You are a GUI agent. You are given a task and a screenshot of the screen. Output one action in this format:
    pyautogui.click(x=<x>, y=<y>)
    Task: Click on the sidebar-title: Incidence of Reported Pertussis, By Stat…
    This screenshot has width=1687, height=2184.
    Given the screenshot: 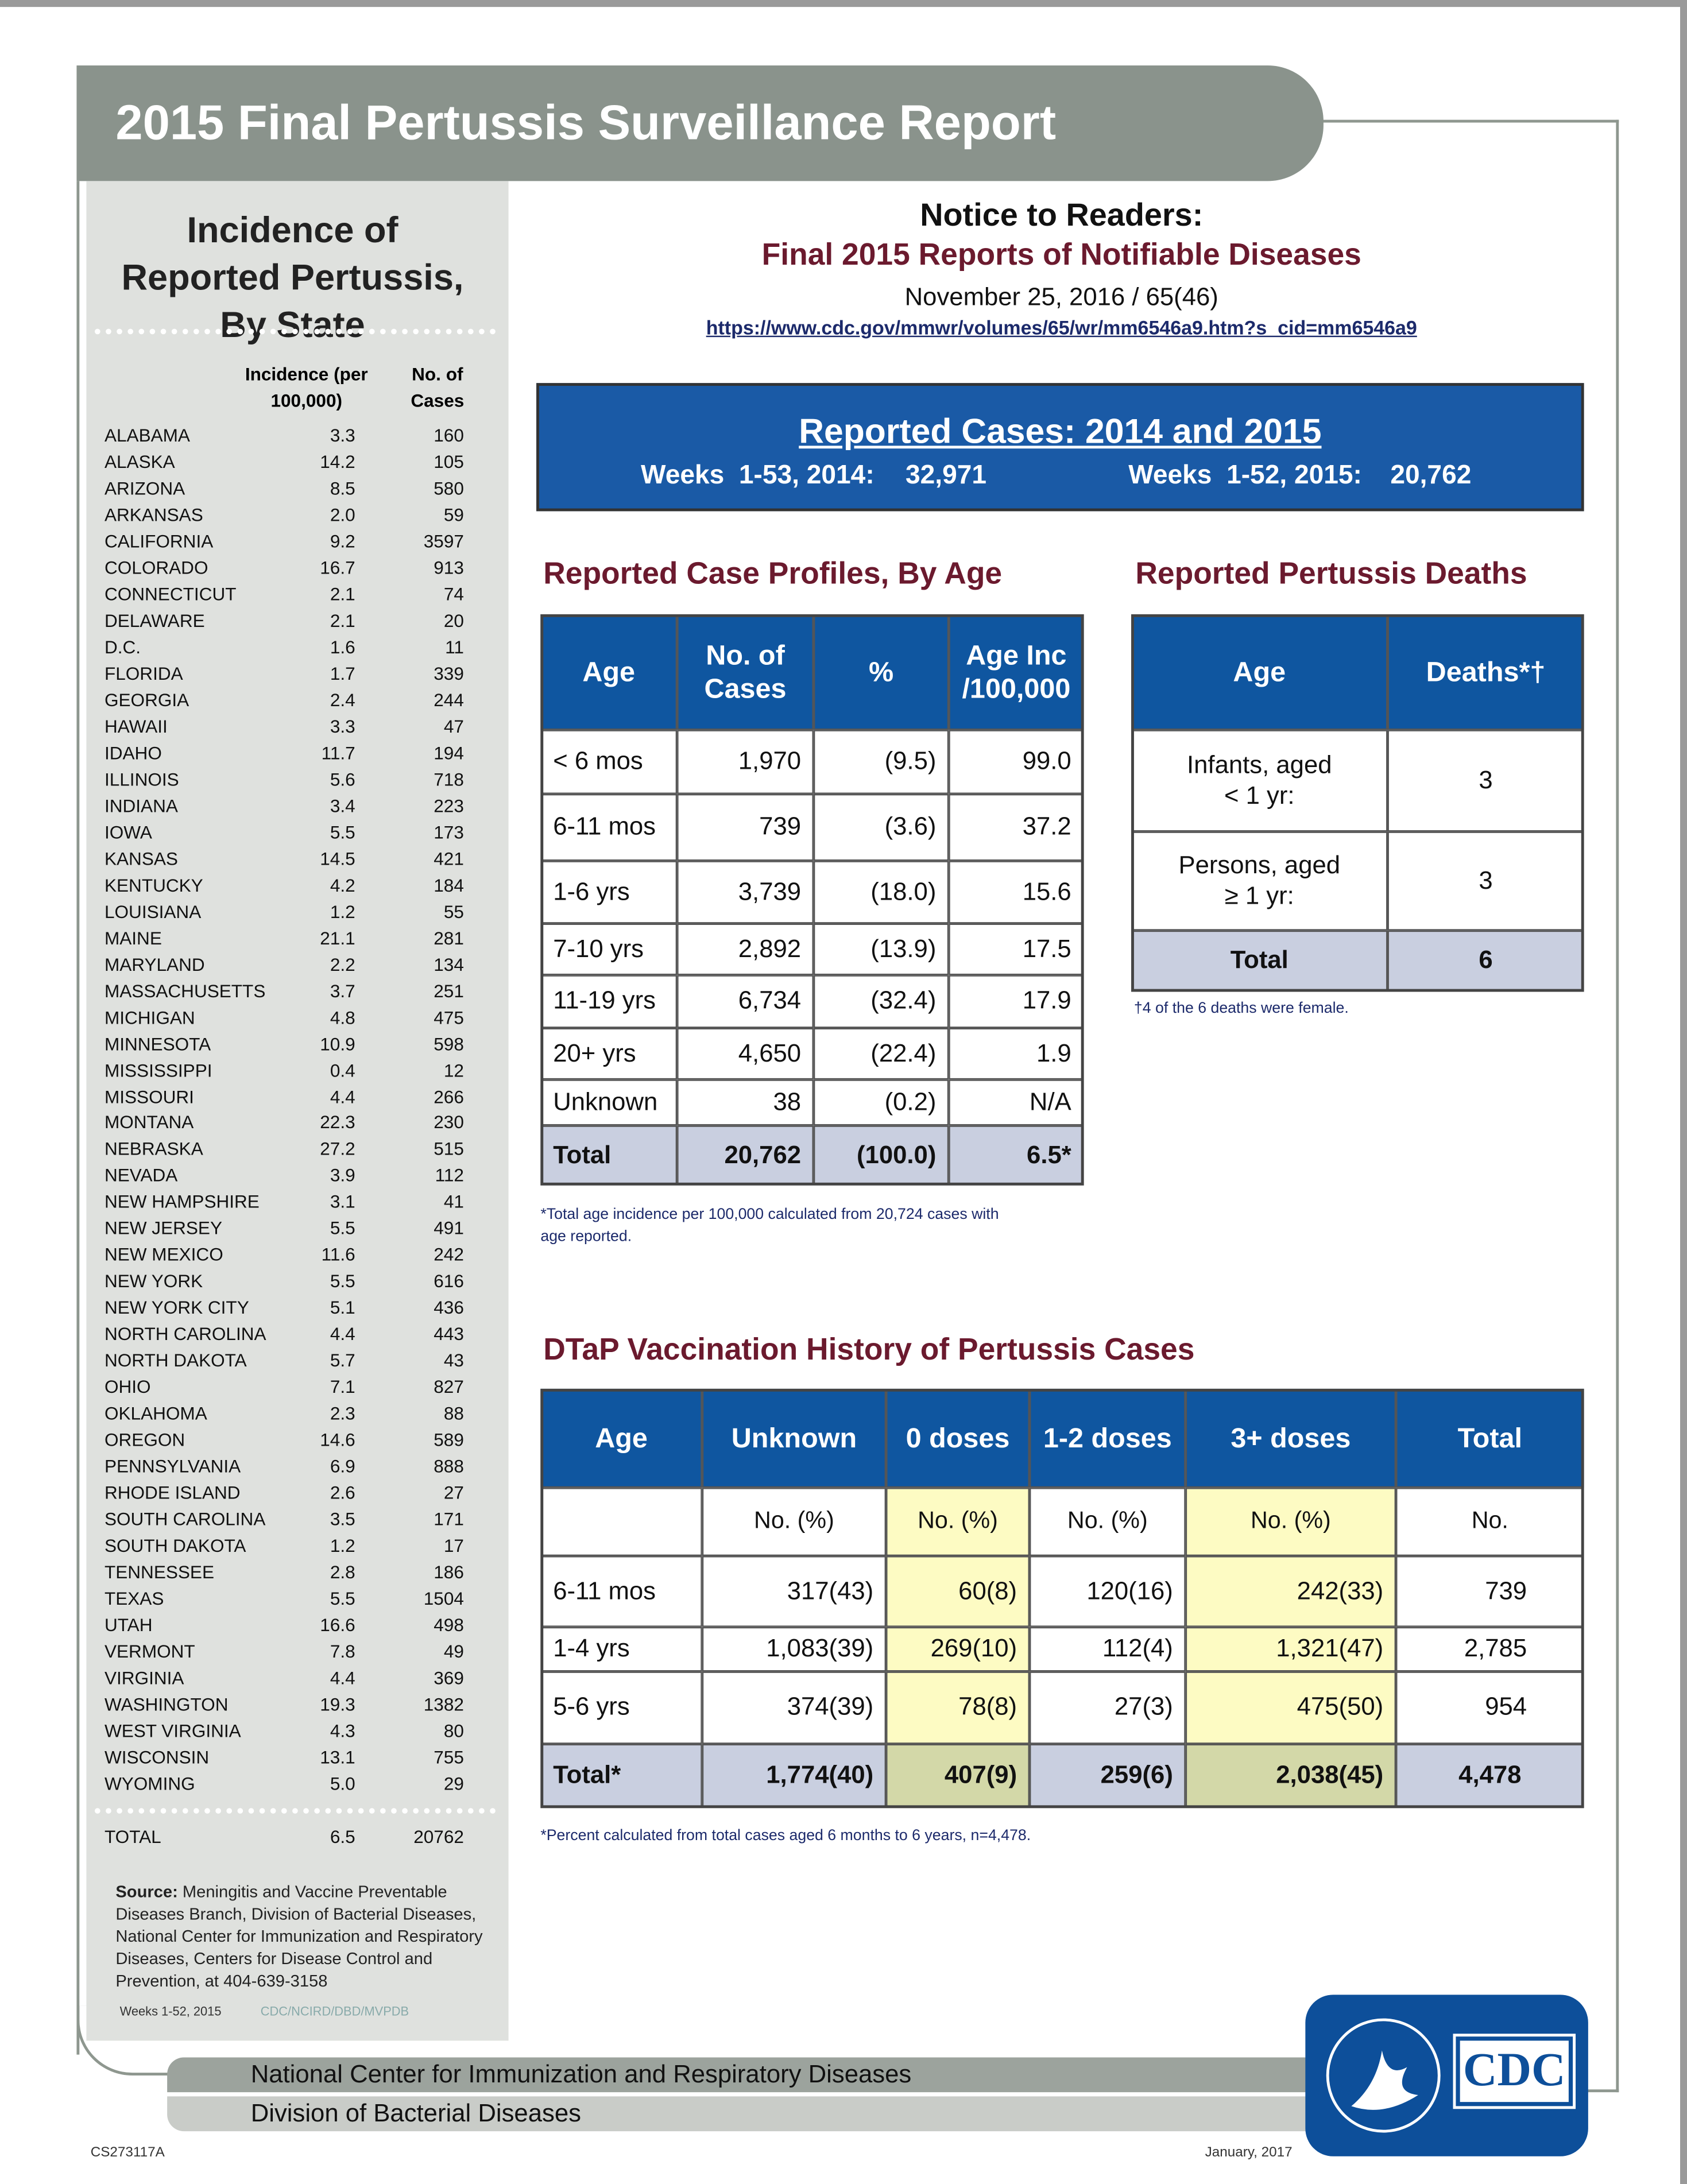 What is the action you would take?
    pyautogui.click(x=292, y=277)
    